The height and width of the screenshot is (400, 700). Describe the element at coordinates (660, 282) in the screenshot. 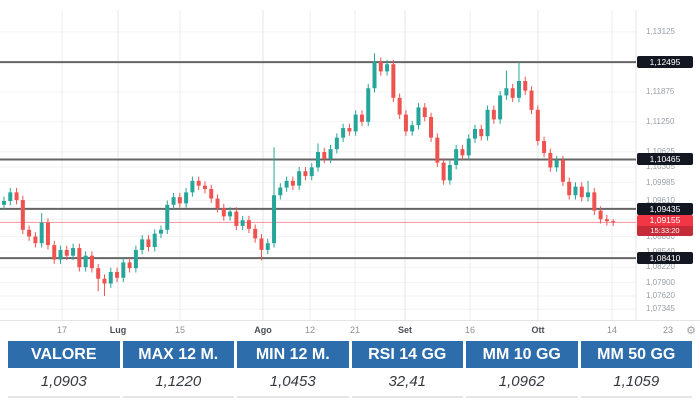

I see `price-tick-label: 1,07900` at that location.